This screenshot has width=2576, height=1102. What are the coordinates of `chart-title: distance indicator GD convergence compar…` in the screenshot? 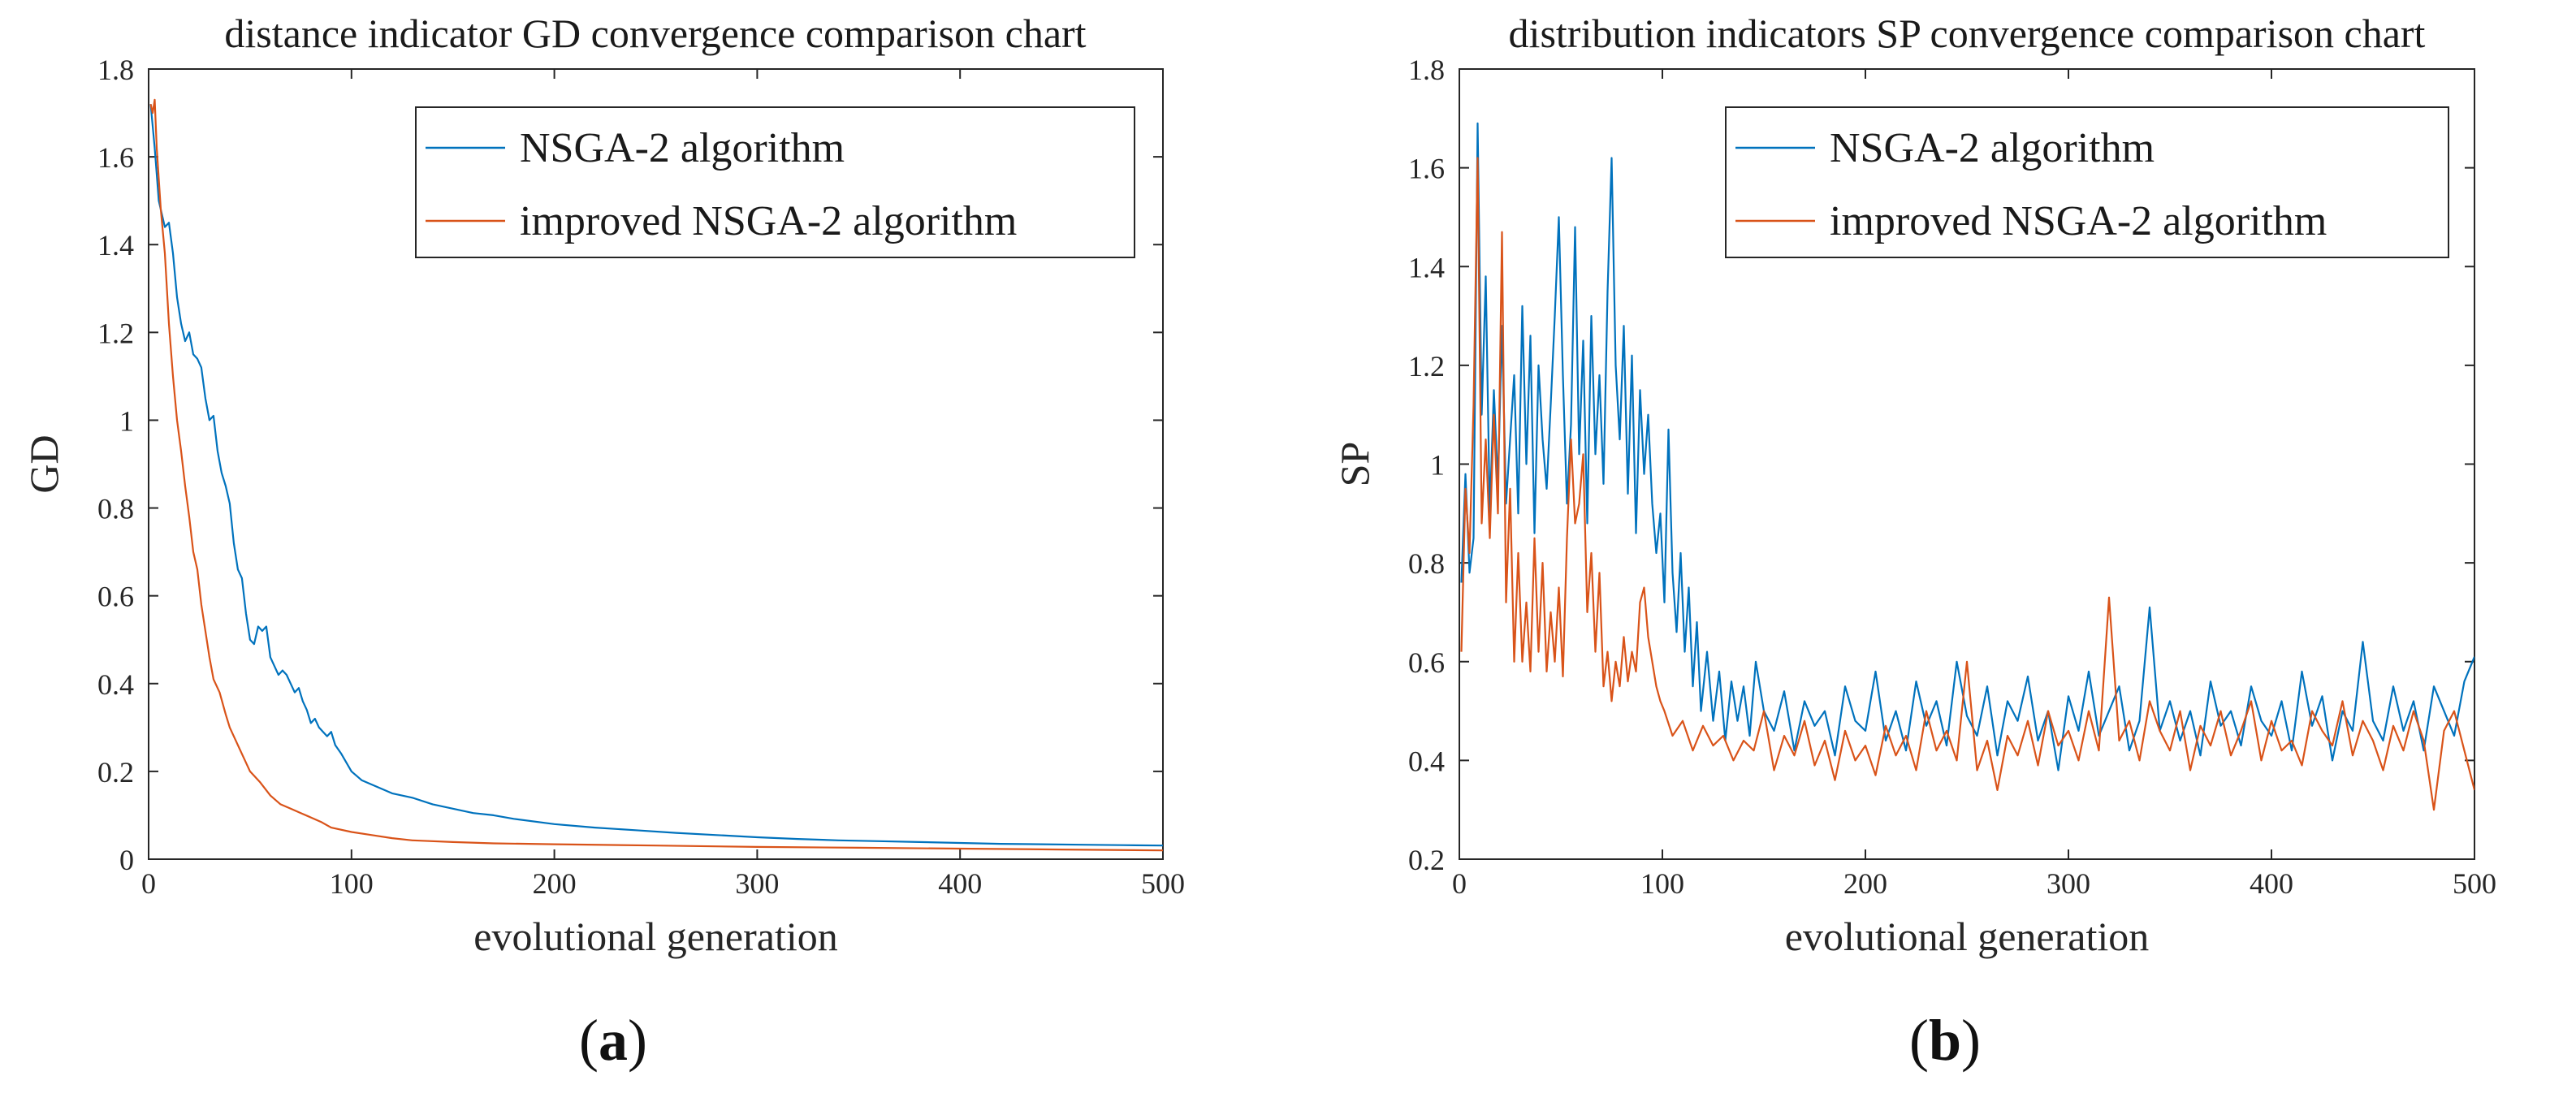 It's located at (655, 33).